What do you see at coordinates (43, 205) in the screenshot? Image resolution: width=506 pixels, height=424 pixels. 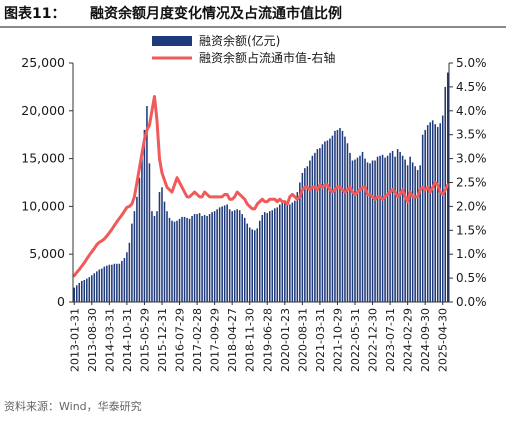 I see `y-tick-label: 10,000` at bounding box center [43, 205].